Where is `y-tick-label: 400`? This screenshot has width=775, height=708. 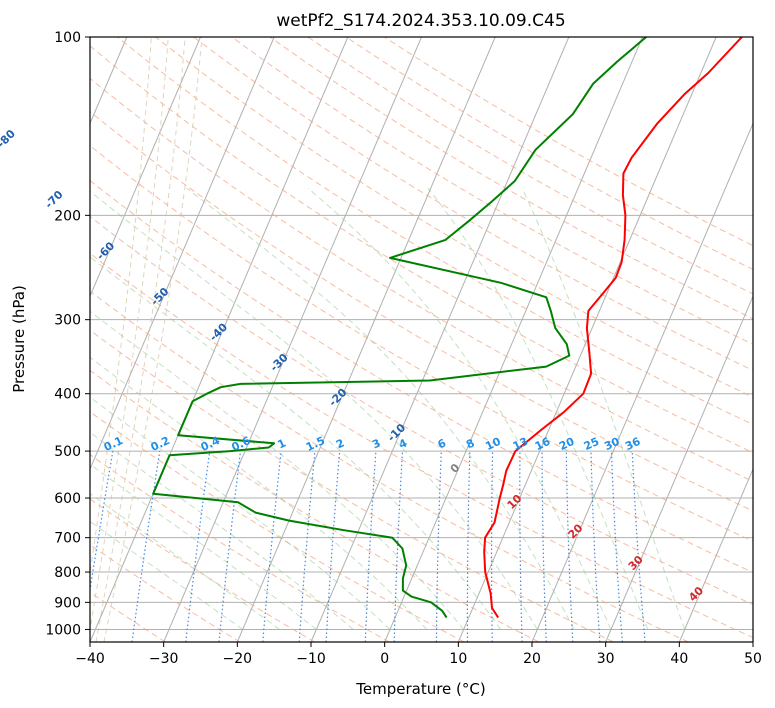
y-tick-label: 400 is located at coordinates (67, 395).